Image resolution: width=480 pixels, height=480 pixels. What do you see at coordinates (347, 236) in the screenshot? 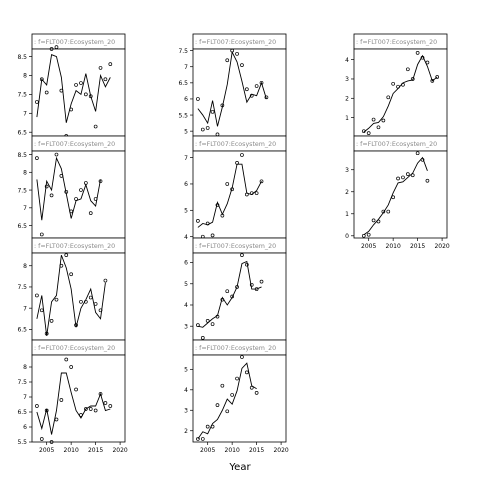
I see `y-tick-label: 0` at bounding box center [347, 236].